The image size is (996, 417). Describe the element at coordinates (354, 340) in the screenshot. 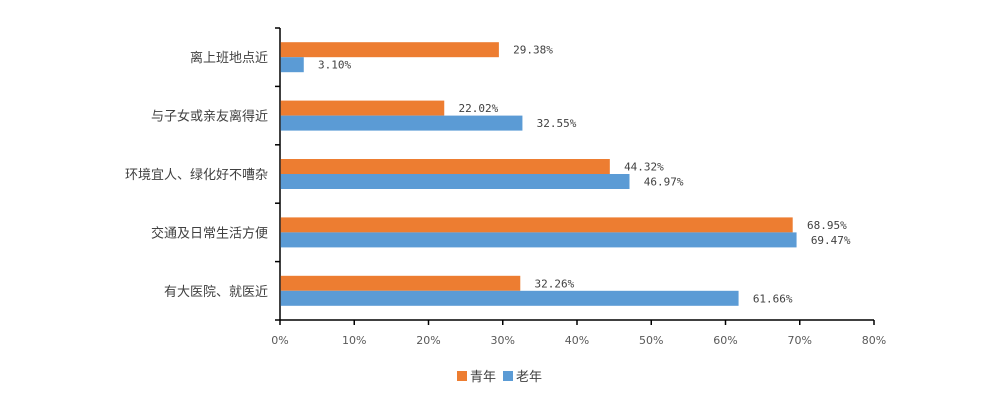

I see `x-tick-label: 10%` at that location.